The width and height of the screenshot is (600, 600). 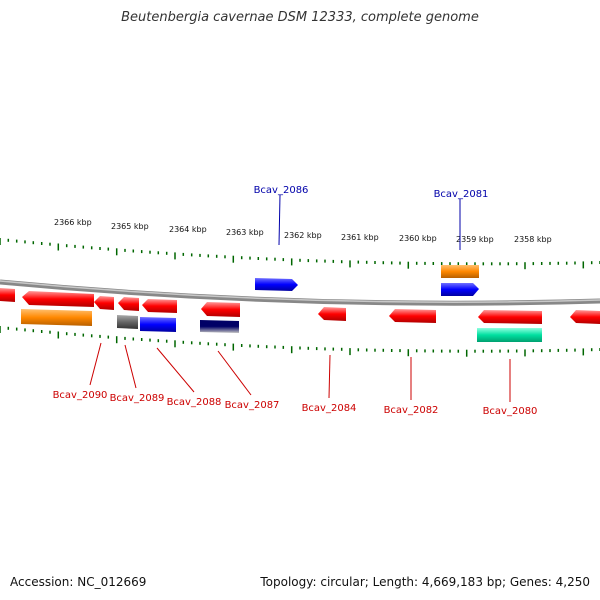 What do you see at coordinates (159, 306) in the screenshot?
I see `gene-feature-bcav-2088` at bounding box center [159, 306].